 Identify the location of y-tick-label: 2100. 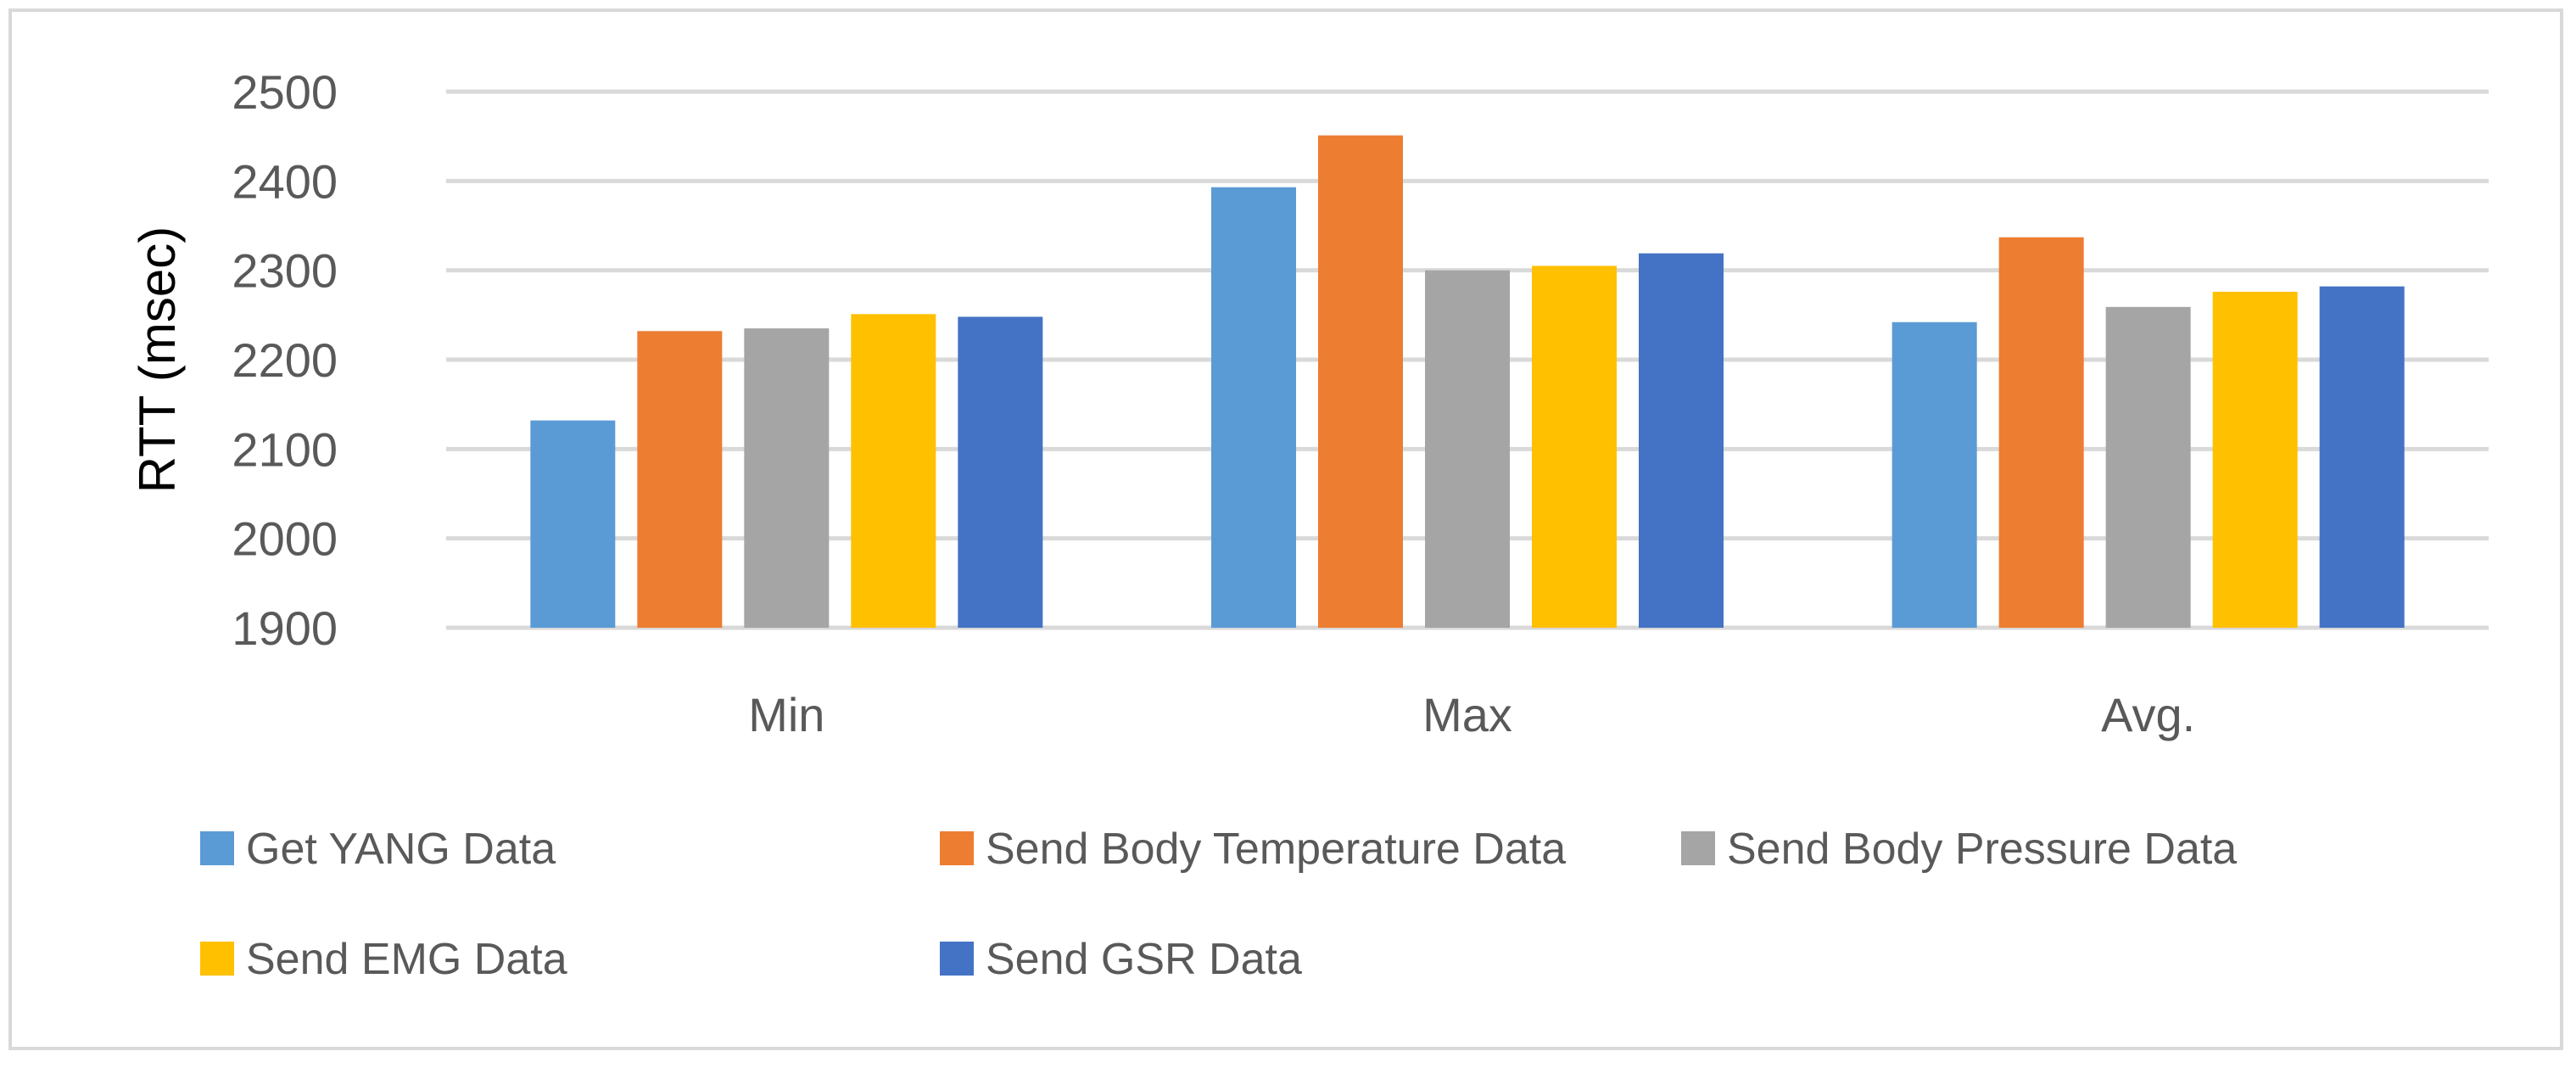
(285, 449).